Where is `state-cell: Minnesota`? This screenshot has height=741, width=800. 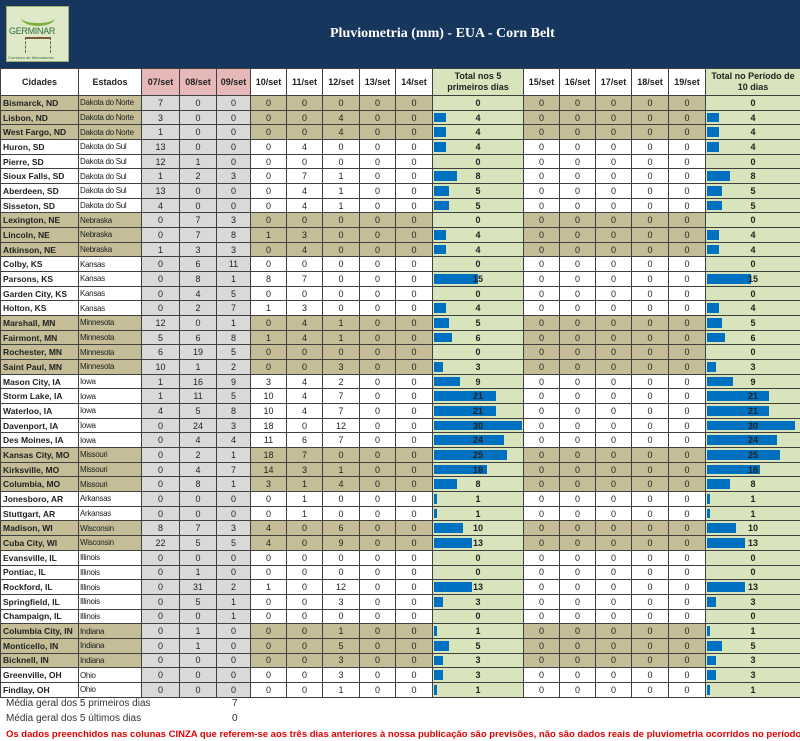 state-cell: Minnesota is located at coordinates (110, 367).